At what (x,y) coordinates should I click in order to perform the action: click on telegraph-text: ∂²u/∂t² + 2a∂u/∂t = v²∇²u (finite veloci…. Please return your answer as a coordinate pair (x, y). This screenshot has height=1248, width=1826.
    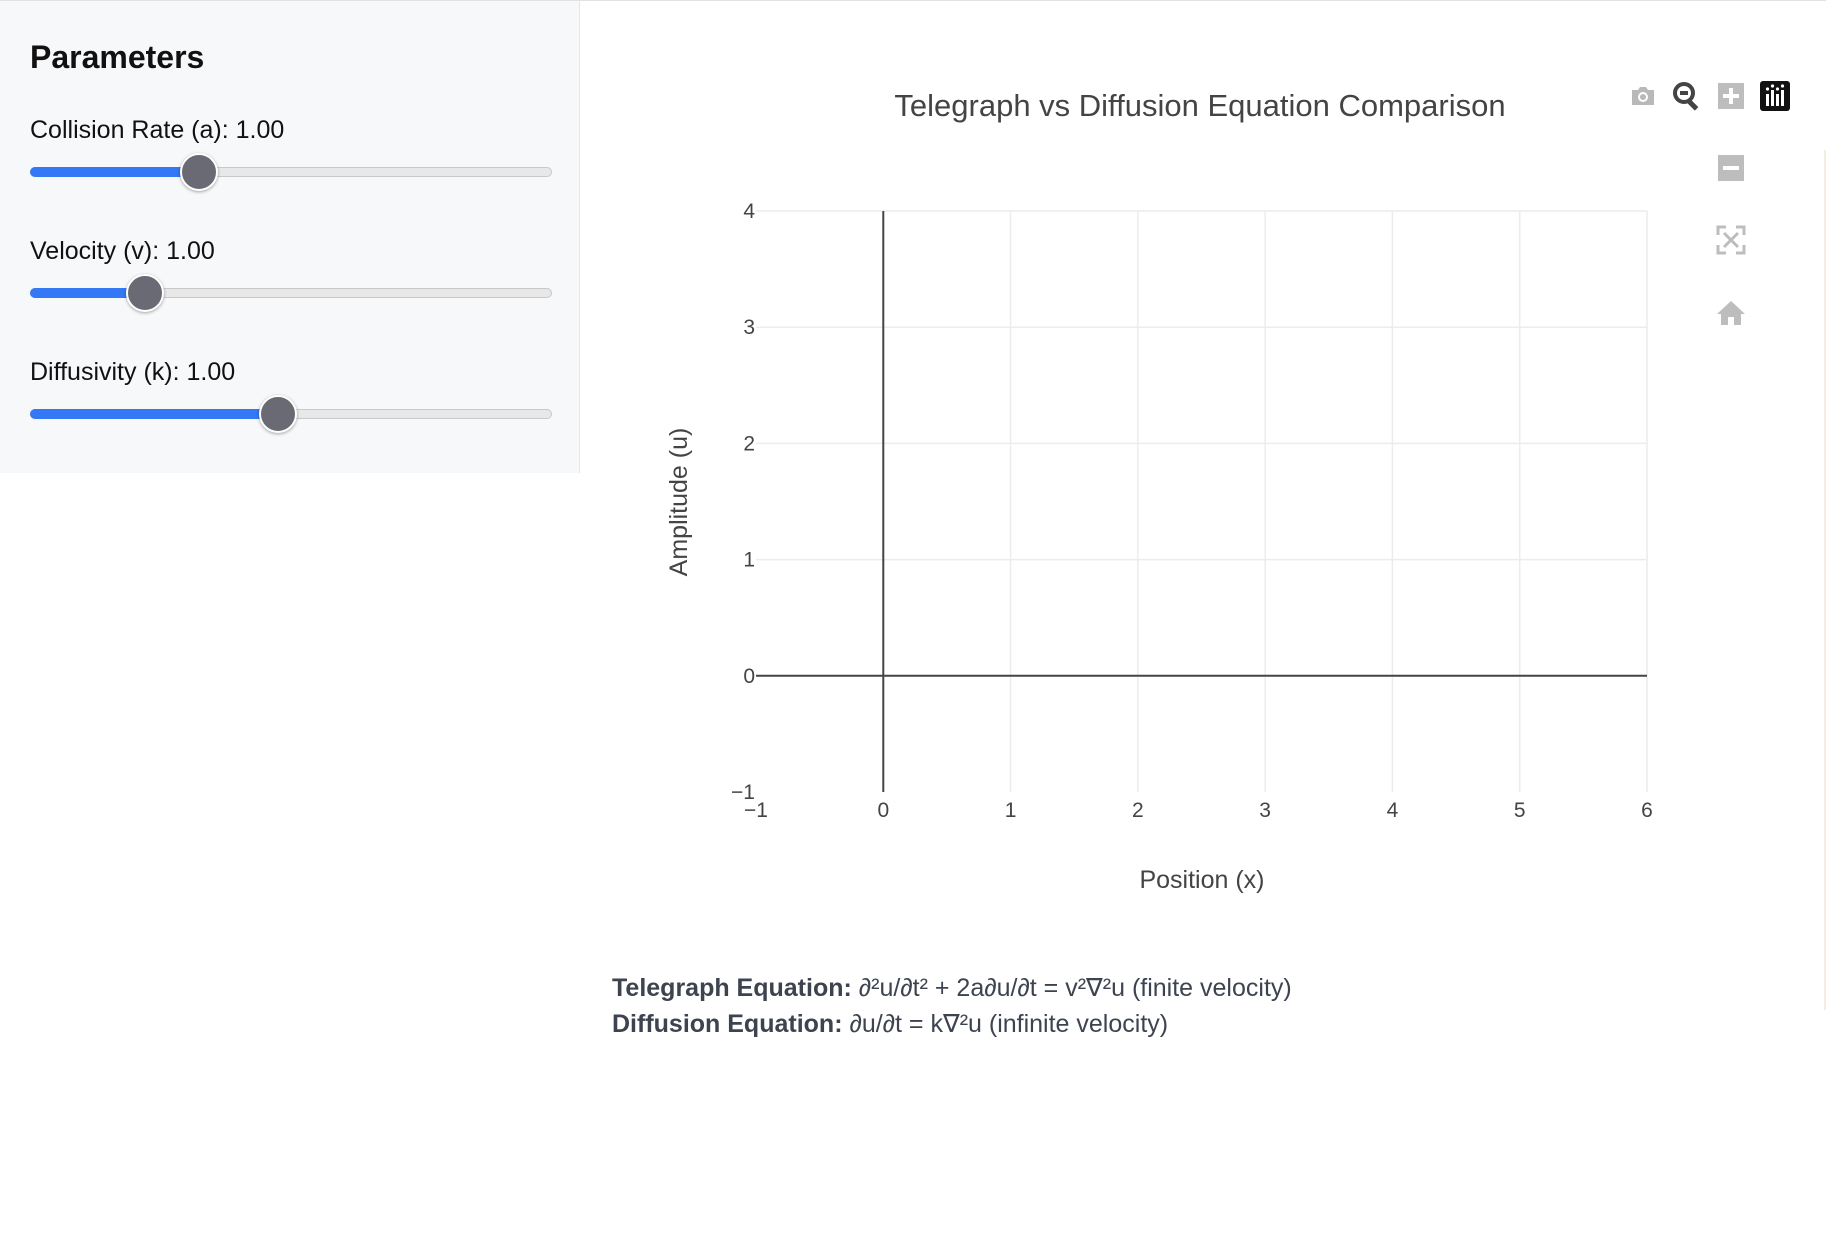
    Looking at the image, I should click on (1071, 988).